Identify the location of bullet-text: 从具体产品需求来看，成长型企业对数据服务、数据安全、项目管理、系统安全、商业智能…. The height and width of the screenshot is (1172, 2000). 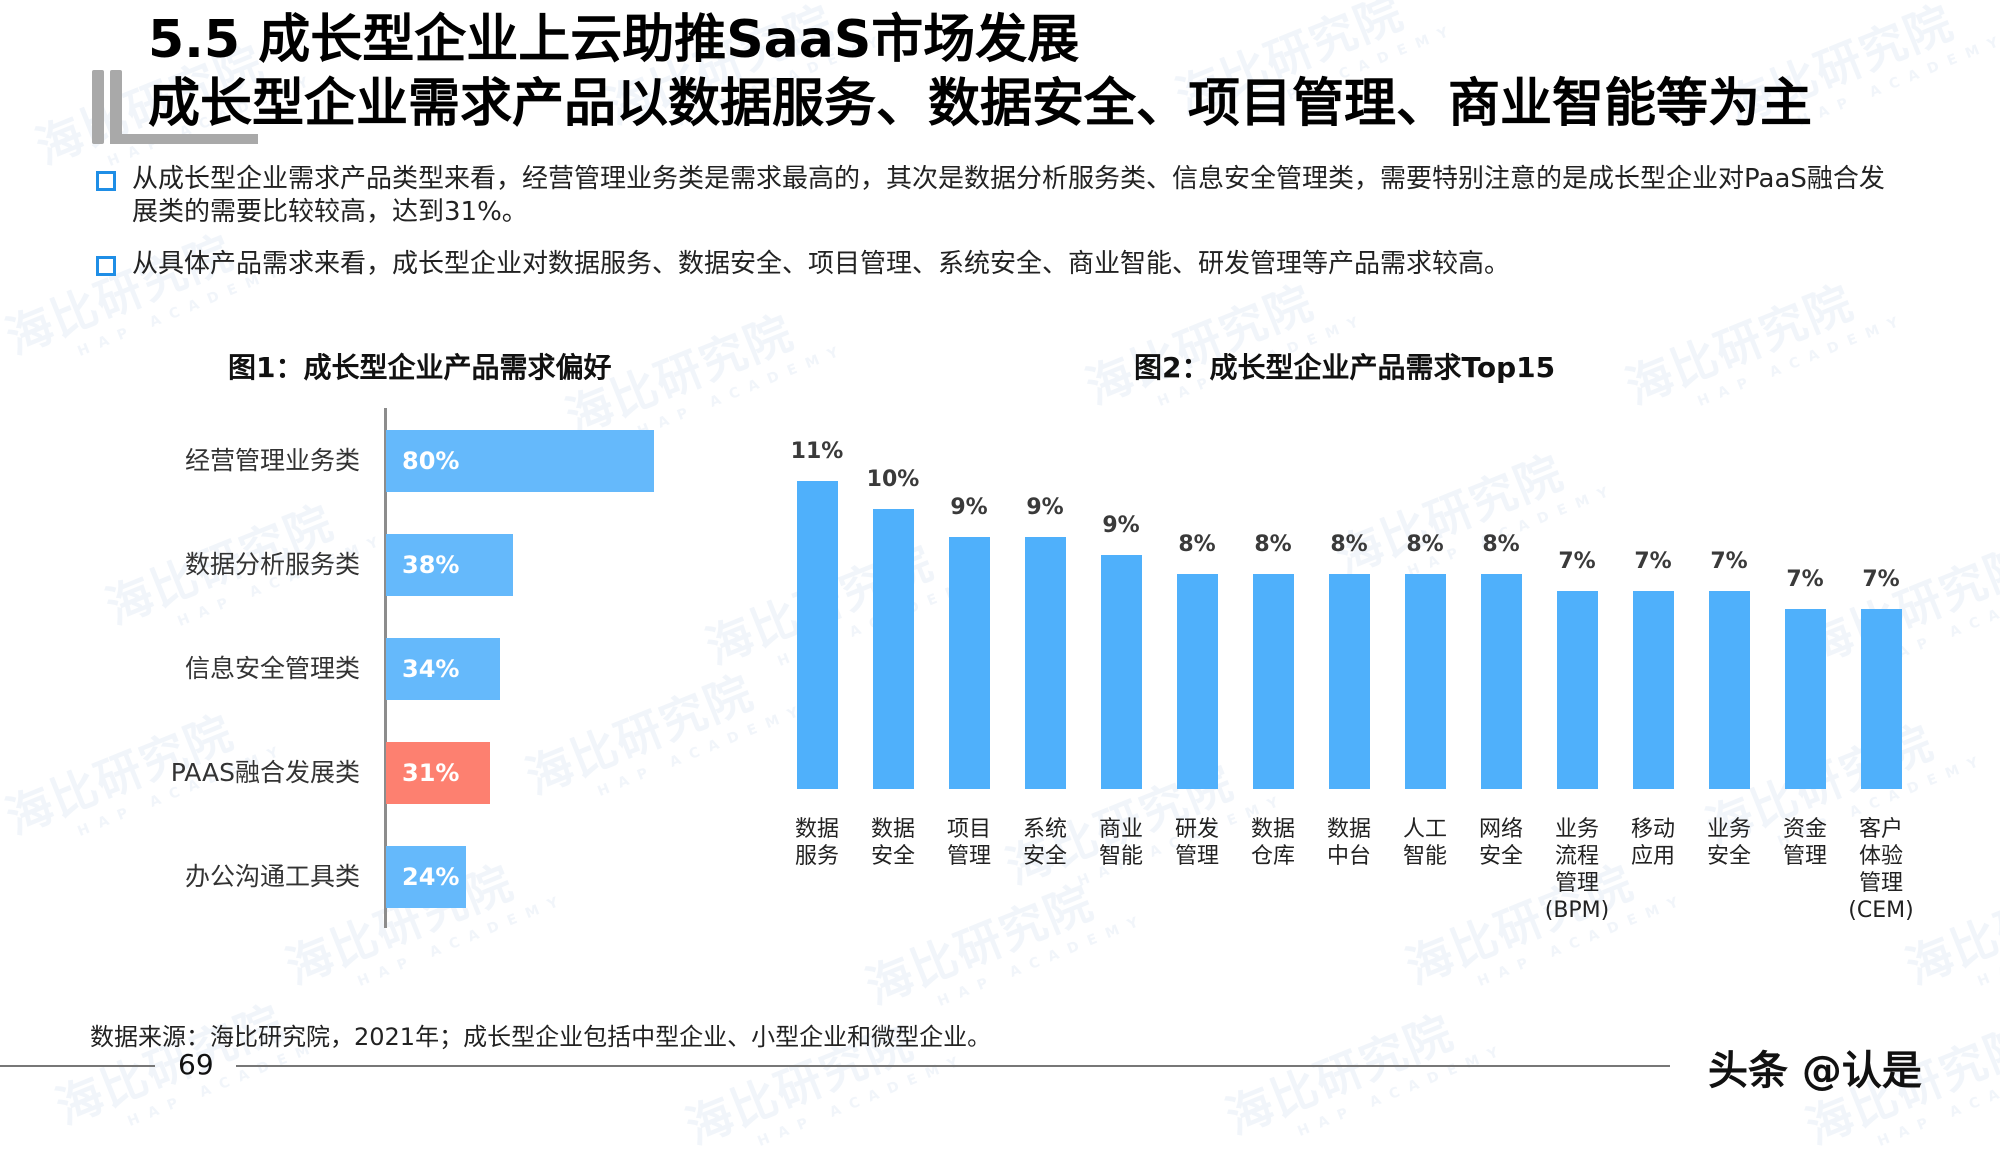
(821, 264).